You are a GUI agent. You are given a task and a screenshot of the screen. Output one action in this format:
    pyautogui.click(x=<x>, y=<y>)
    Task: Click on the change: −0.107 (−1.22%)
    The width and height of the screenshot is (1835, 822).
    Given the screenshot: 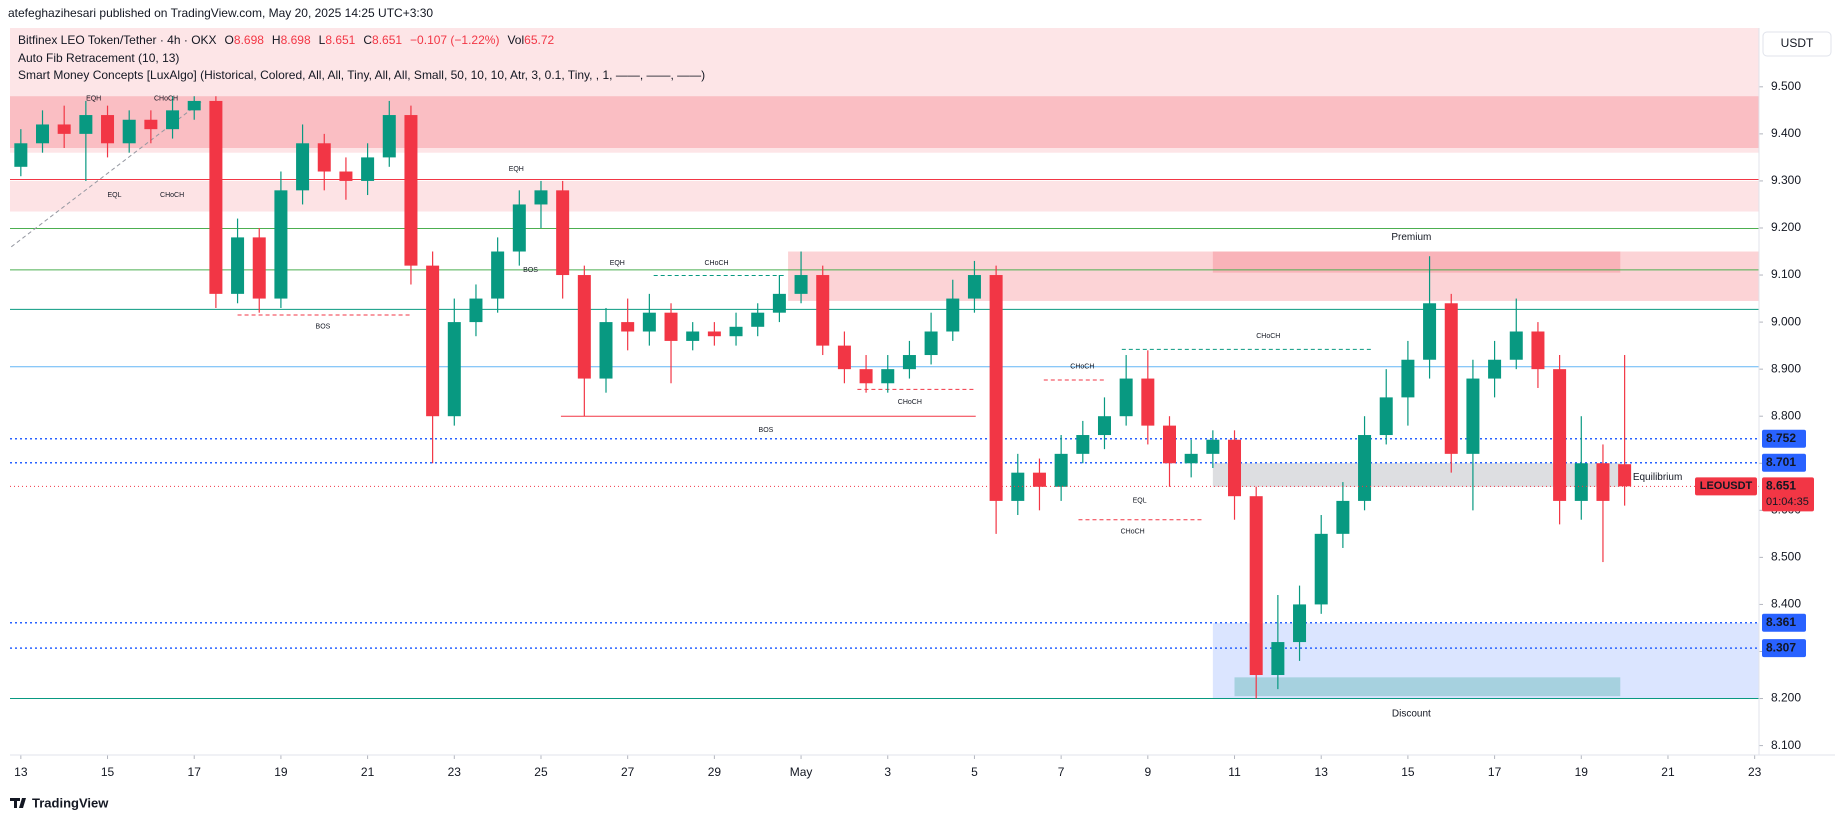 What is the action you would take?
    pyautogui.click(x=454, y=40)
    